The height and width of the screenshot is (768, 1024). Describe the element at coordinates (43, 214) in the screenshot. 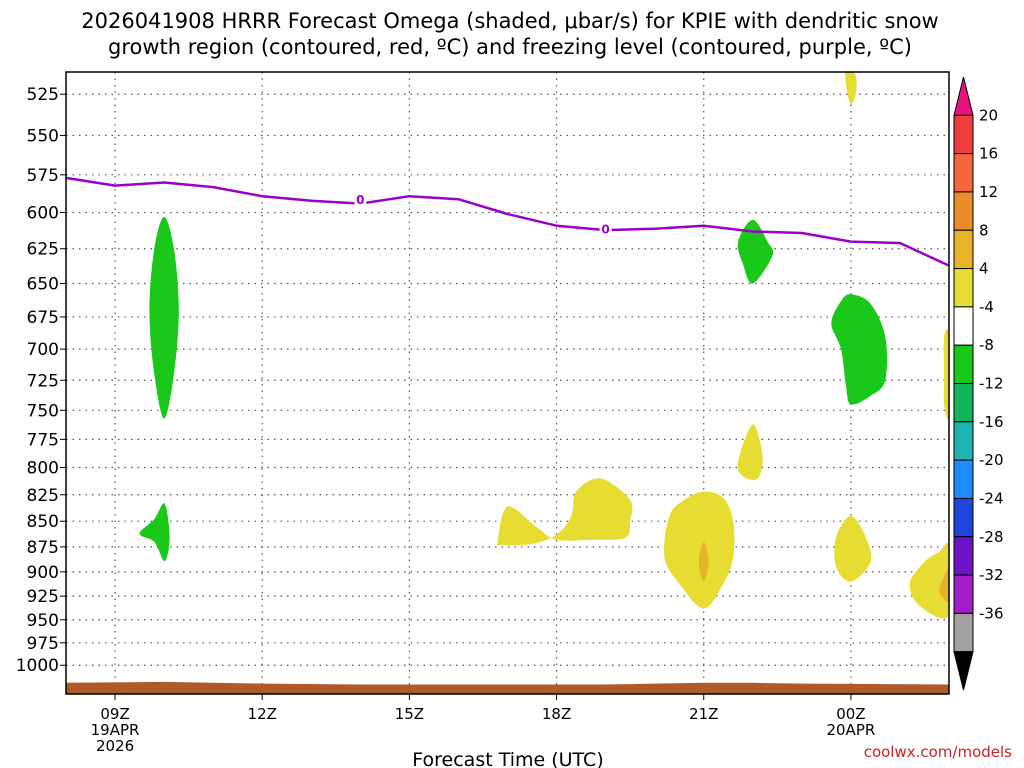

I see `y-tick-label: 600` at that location.